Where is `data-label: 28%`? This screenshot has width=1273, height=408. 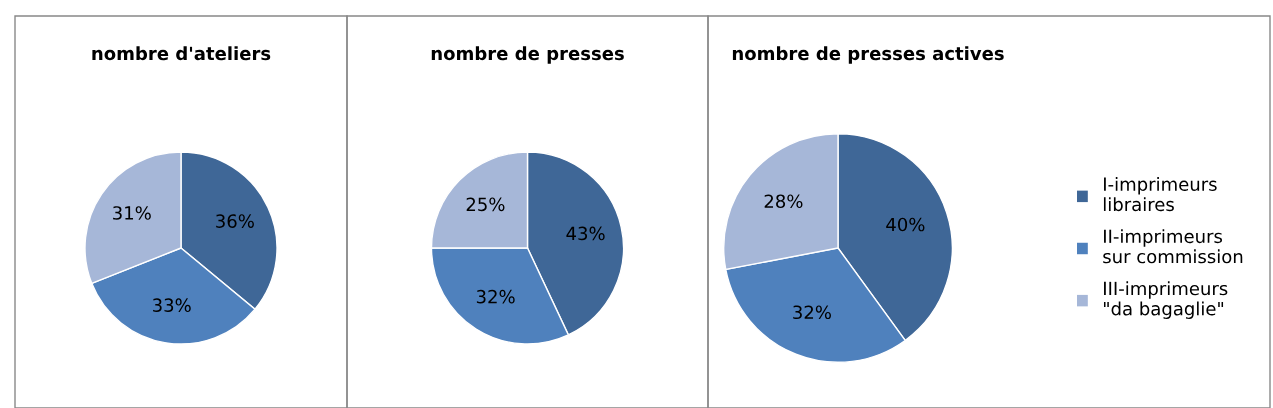 data-label: 28% is located at coordinates (783, 201).